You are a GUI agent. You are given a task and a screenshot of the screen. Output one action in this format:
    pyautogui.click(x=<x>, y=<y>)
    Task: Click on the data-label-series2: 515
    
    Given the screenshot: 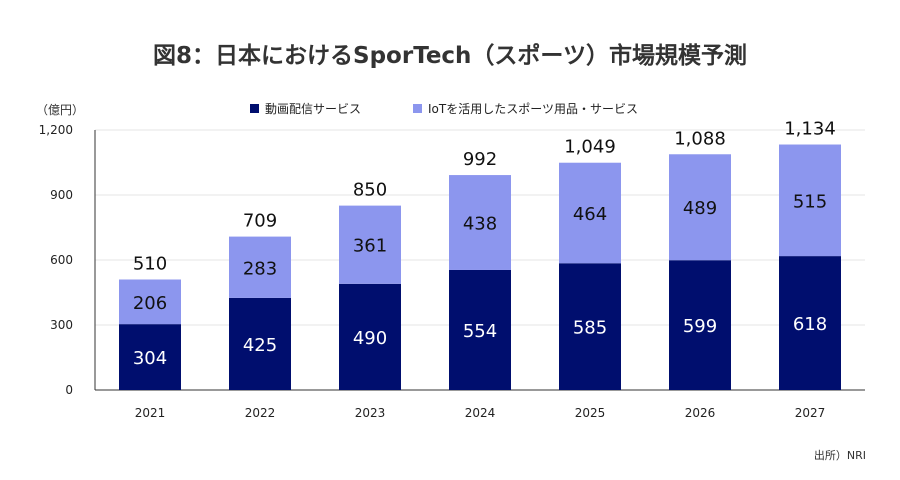 What is the action you would take?
    pyautogui.click(x=810, y=201)
    